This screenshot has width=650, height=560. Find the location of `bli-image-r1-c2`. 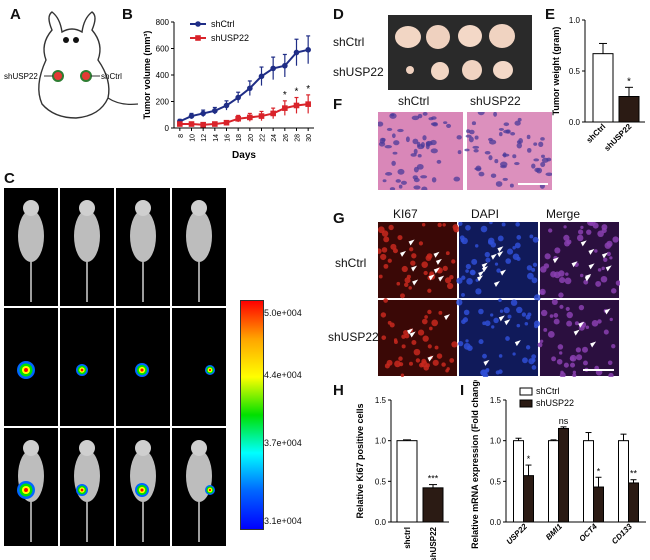

bli-image-r1-c2 is located at coordinates (87, 247).